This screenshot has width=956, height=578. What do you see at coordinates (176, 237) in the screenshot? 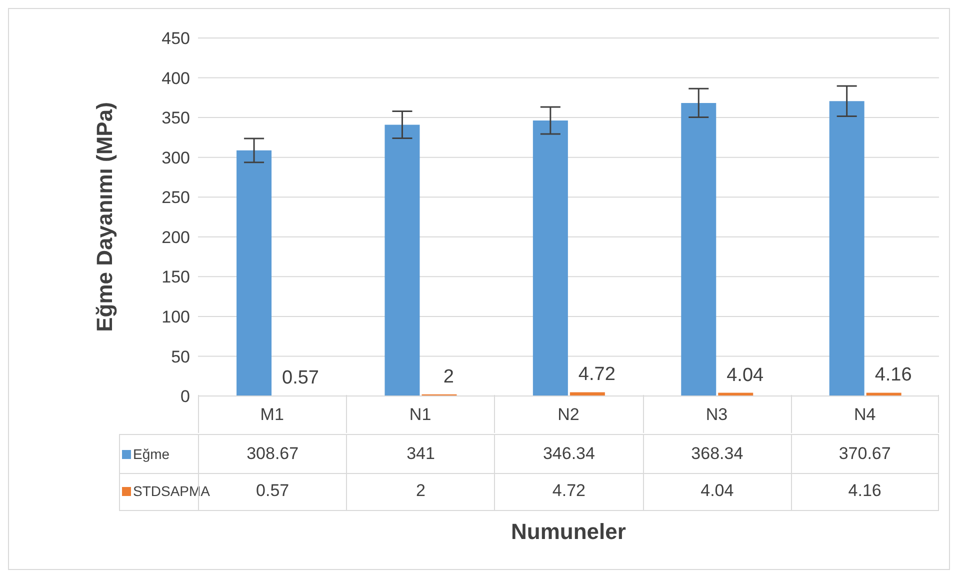
I see `y-tick-label: 200` at bounding box center [176, 237].